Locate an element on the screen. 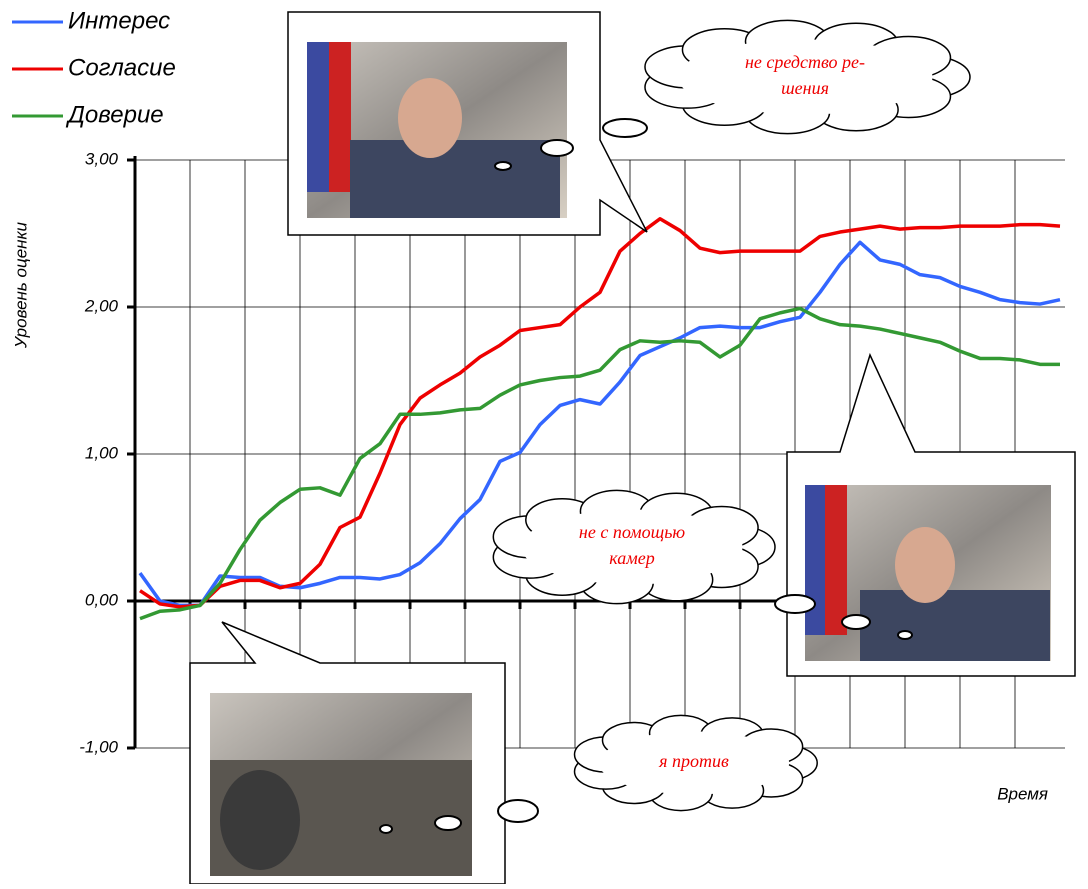 This screenshot has height=889, width=1088. legend-label: Согласие is located at coordinates (122, 67).